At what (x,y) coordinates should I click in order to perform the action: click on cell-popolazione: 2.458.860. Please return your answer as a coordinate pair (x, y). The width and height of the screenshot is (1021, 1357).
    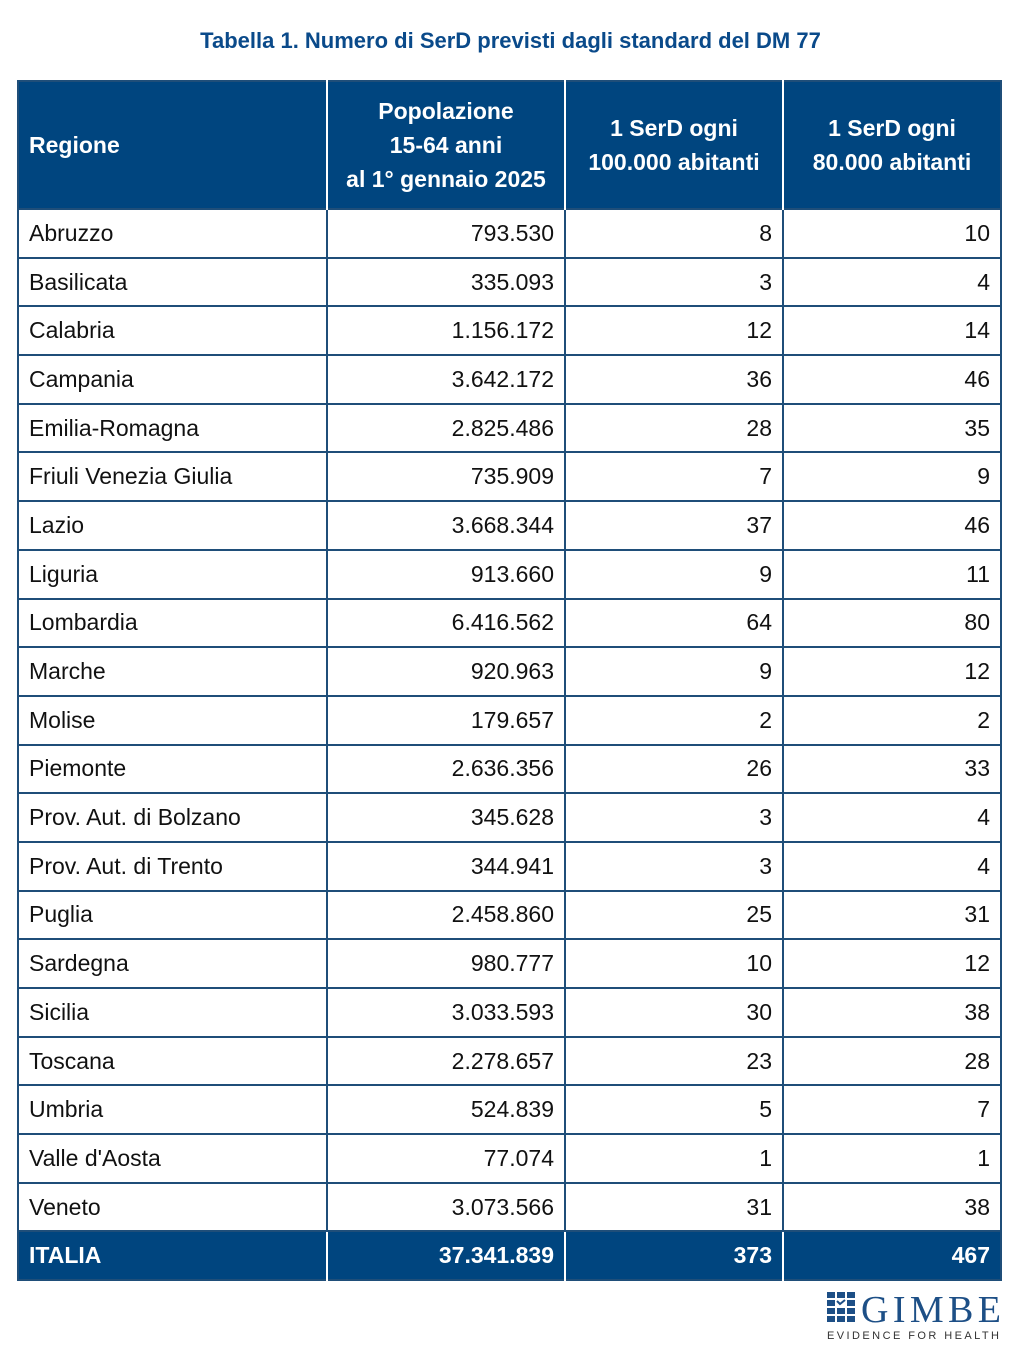
    Looking at the image, I should click on (446, 915).